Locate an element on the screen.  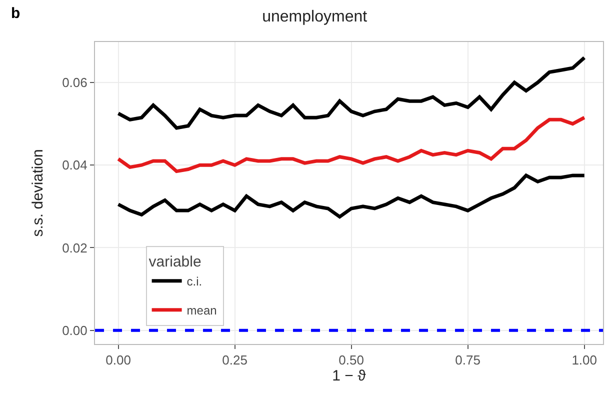
x-tick-label: 1.00 is located at coordinates (585, 360).